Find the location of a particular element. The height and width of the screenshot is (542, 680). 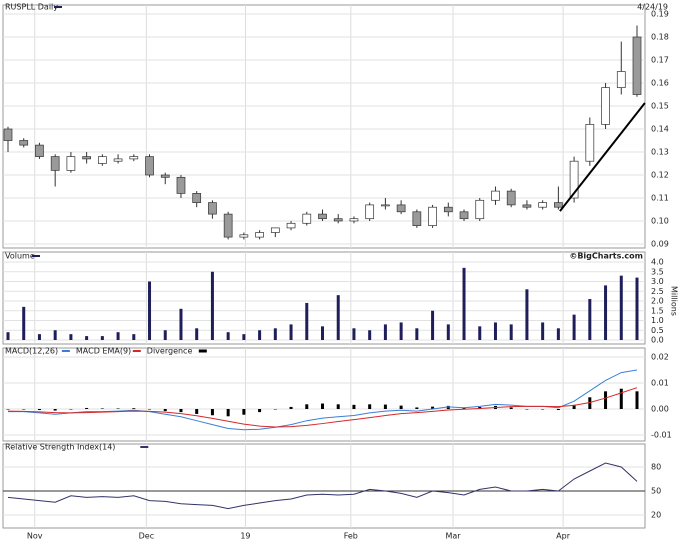

y-tick-label: 0.01 is located at coordinates (660, 383).